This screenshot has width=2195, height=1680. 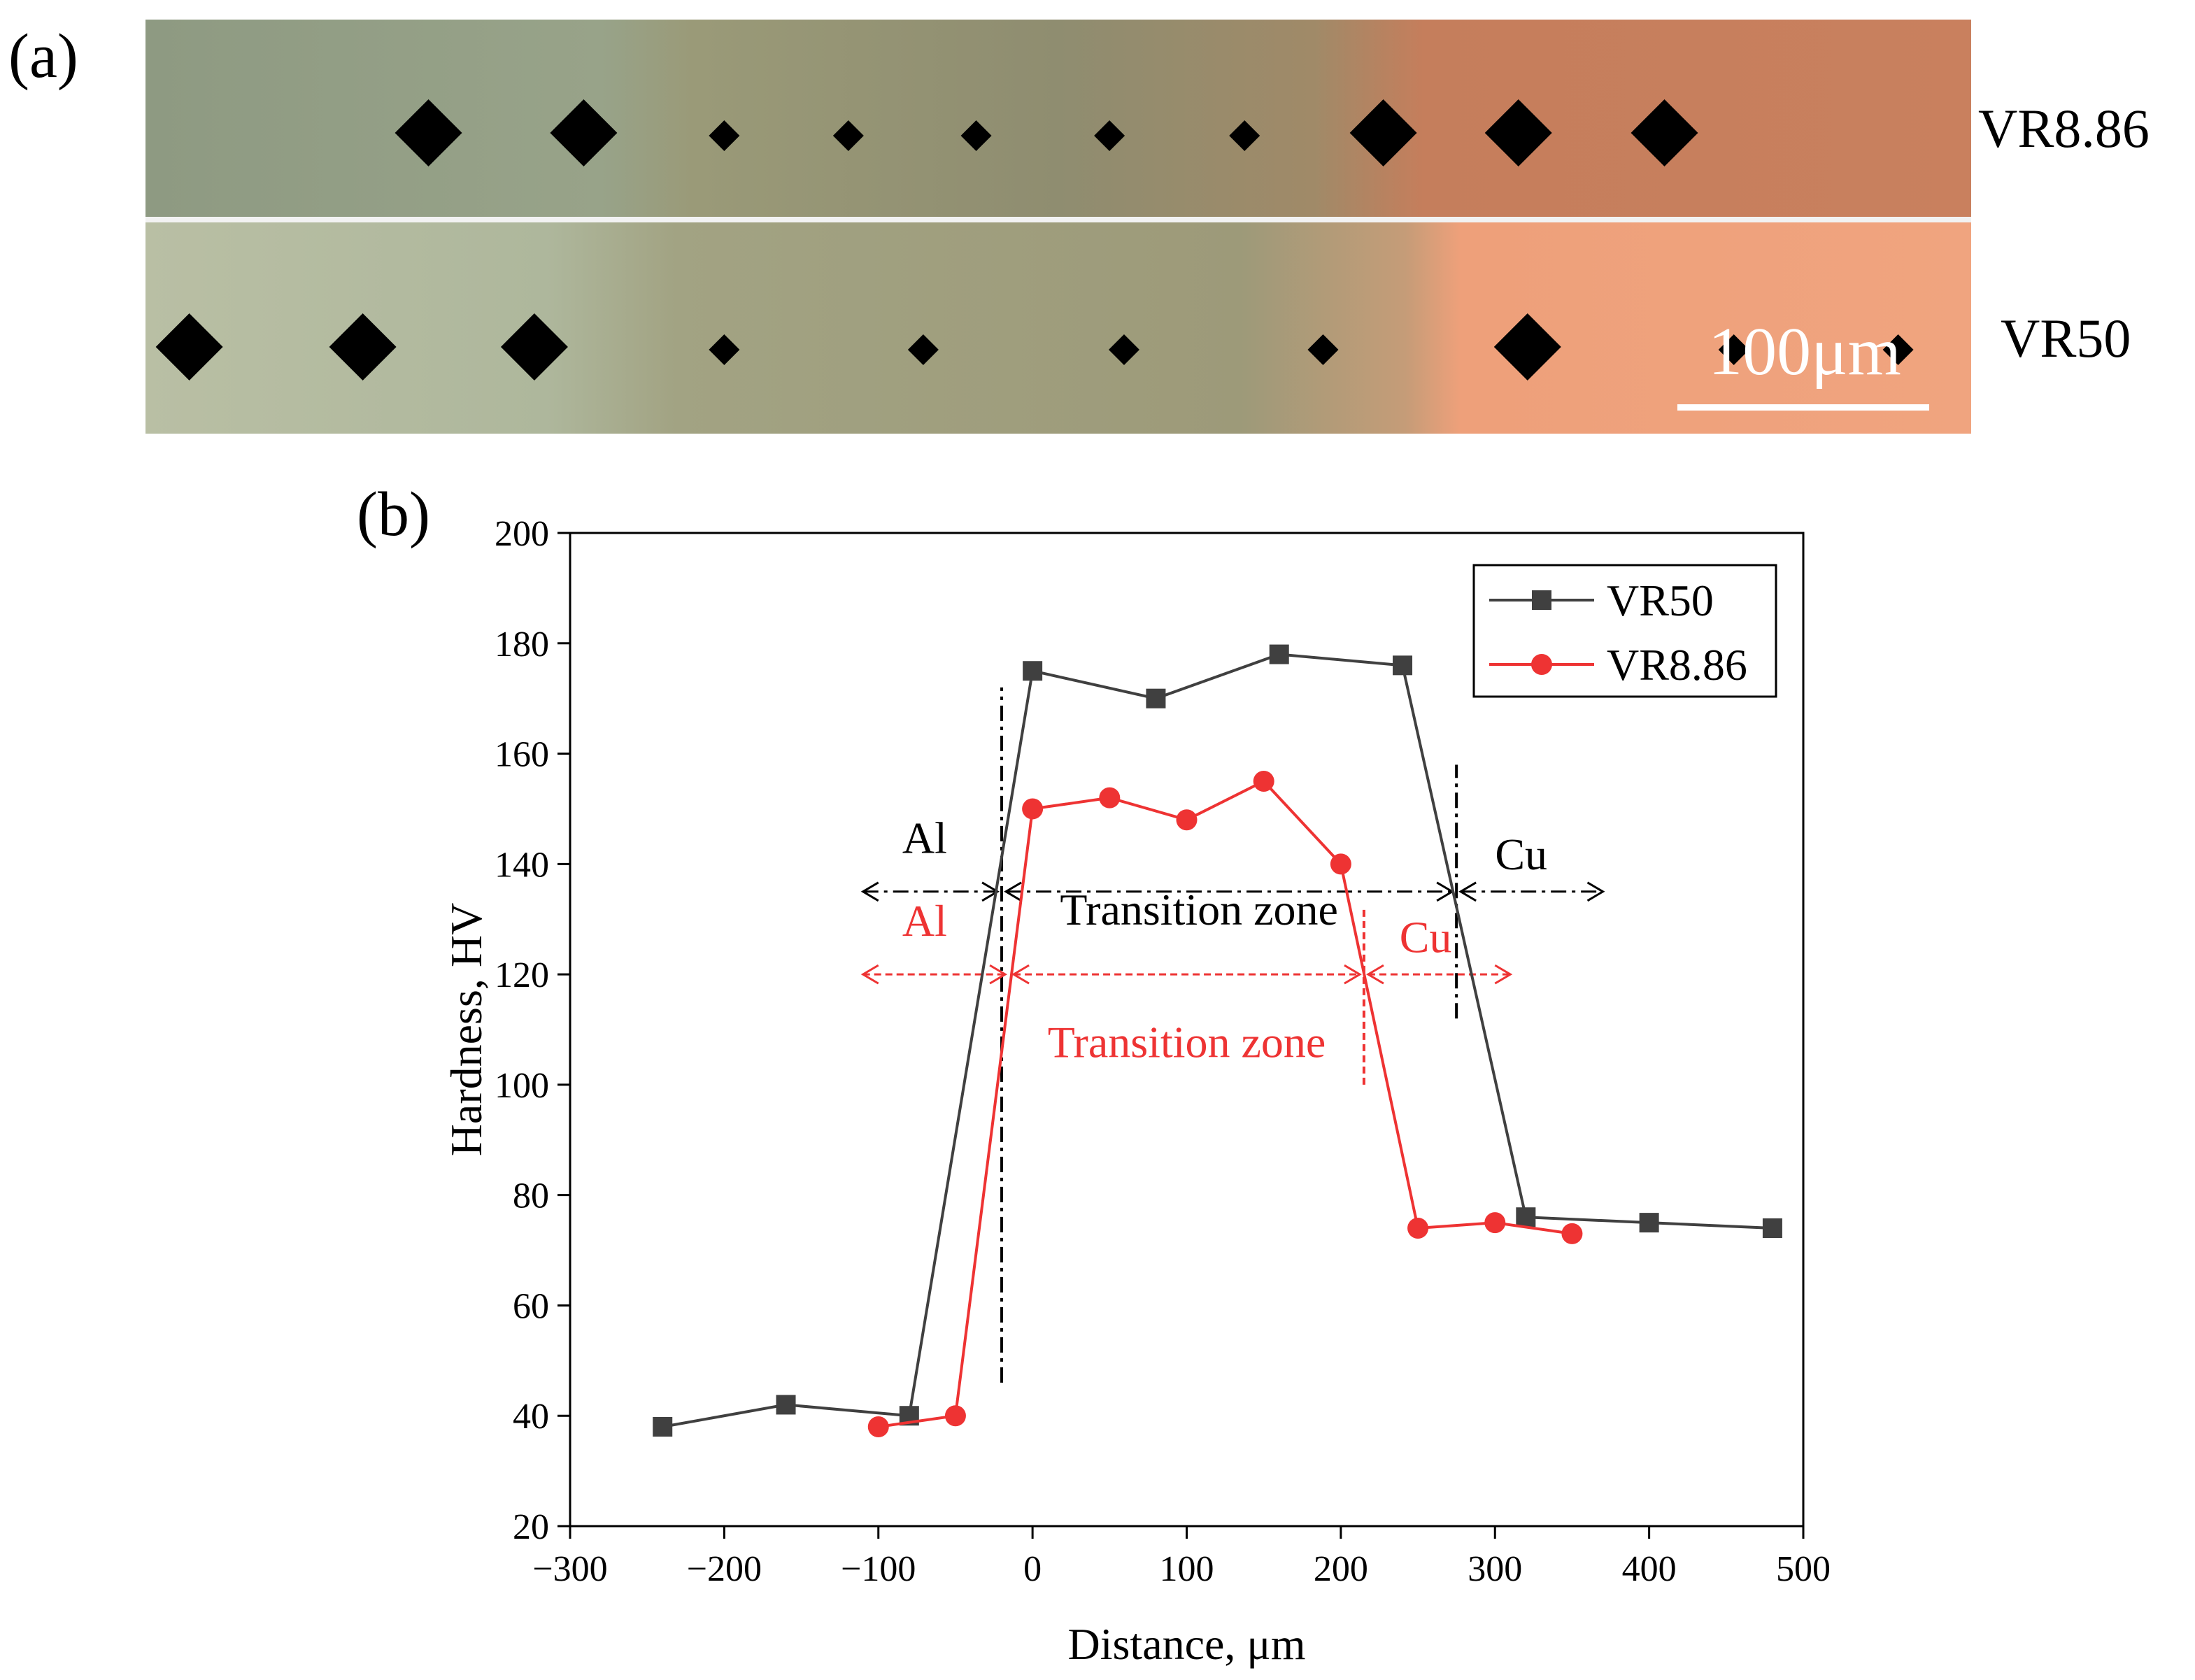 I want to click on legend-entry: VR50, so click(x=1601, y=600).